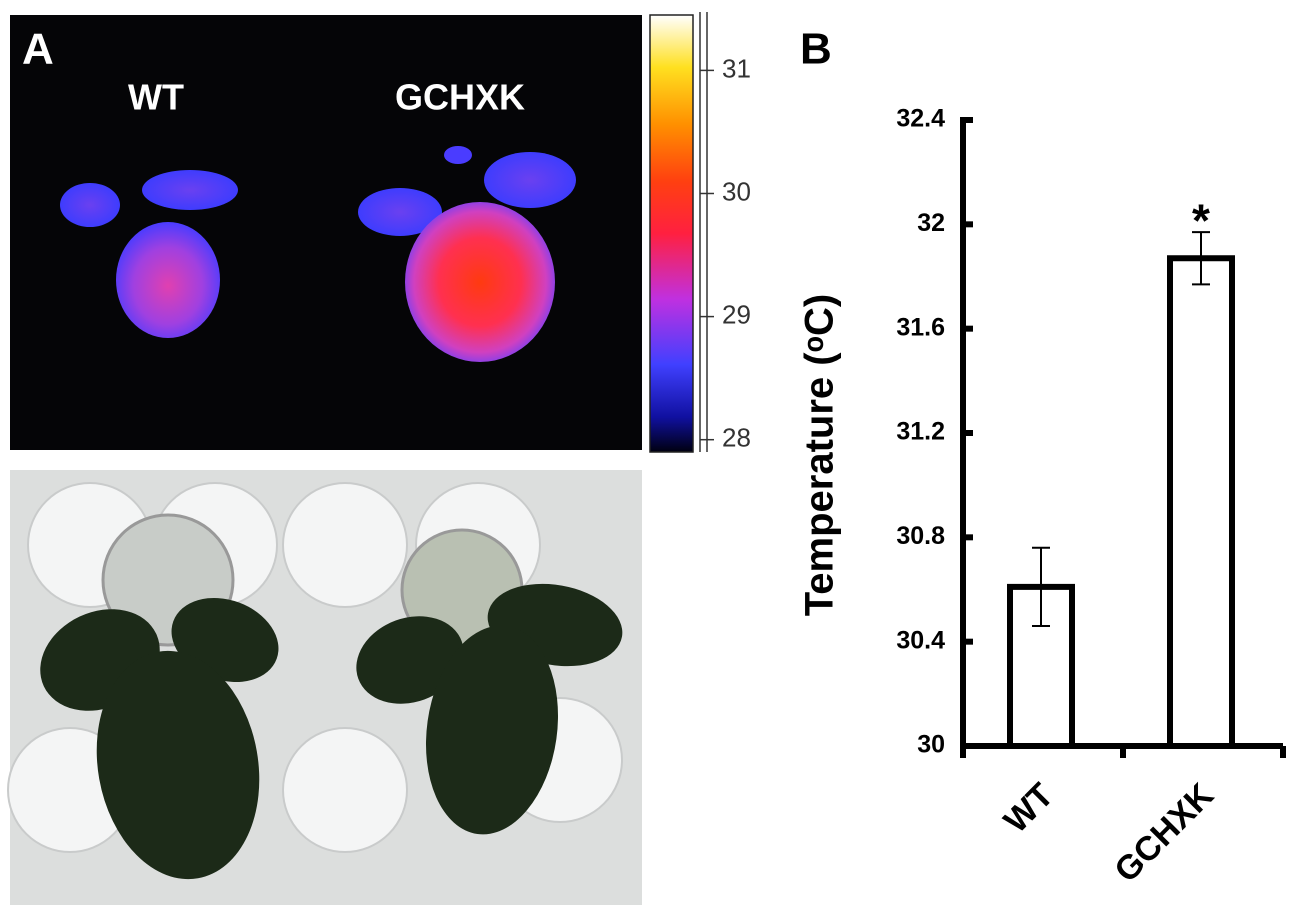 Image resolution: width=1293 pixels, height=923 pixels. What do you see at coordinates (920, 119) in the screenshot?
I see `y-tick-label: 32.4` at bounding box center [920, 119].